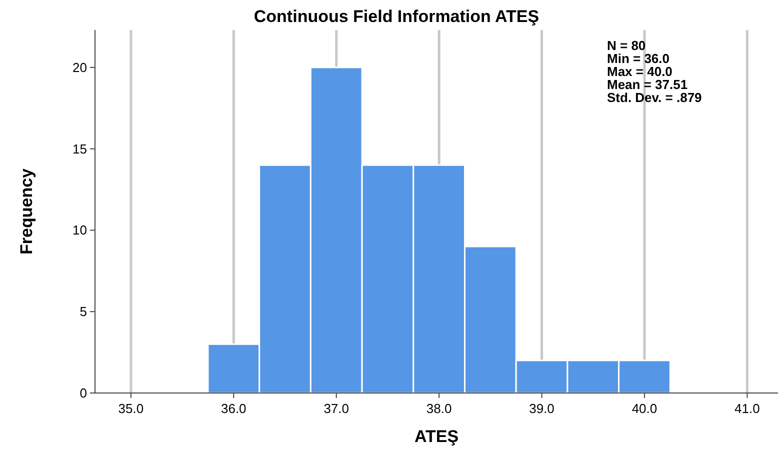  Describe the element at coordinates (83, 393) in the screenshot. I see `y-tick-label: 0` at that location.